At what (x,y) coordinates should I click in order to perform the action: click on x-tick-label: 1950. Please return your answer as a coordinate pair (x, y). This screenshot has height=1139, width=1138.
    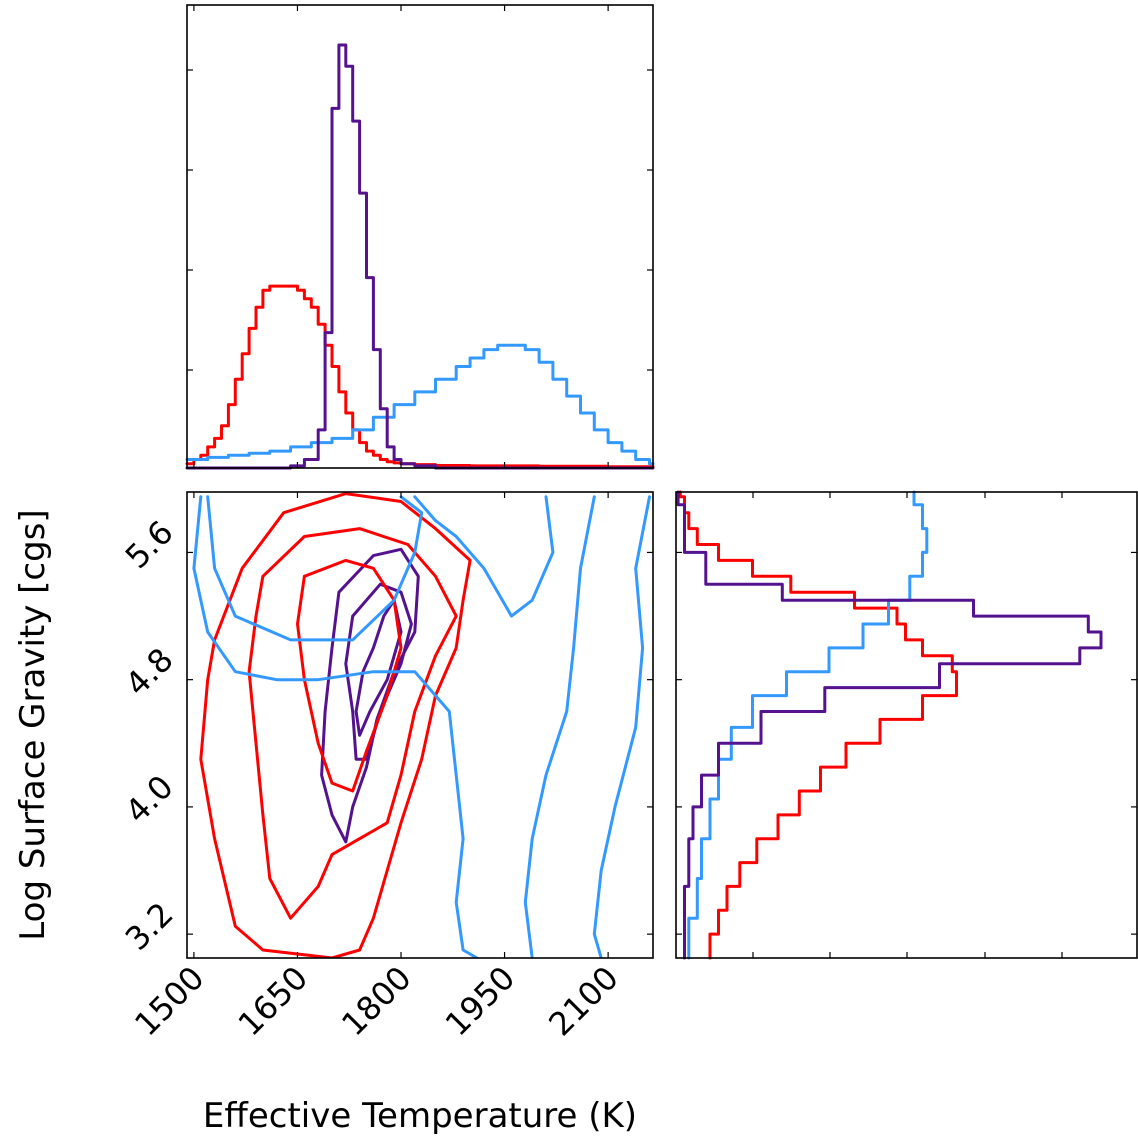
    Looking at the image, I should click on (480, 1001).